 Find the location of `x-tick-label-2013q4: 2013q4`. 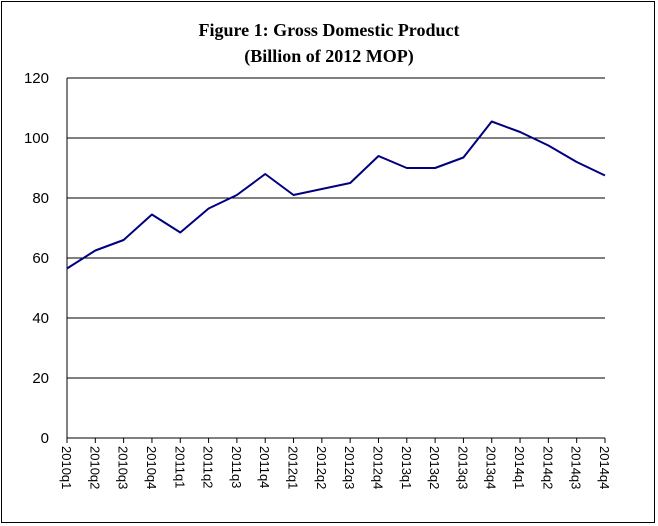

x-tick-label-2013q4: 2013q4 is located at coordinates (491, 467).